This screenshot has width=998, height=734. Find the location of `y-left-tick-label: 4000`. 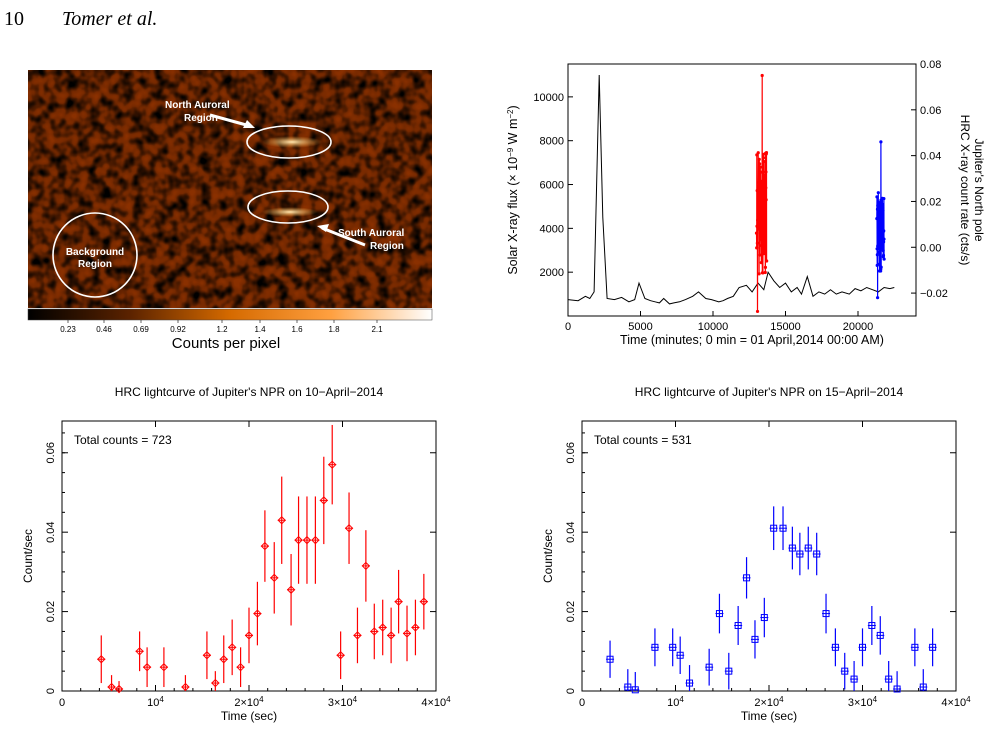

y-left-tick-label: 4000 is located at coordinates (552, 229).